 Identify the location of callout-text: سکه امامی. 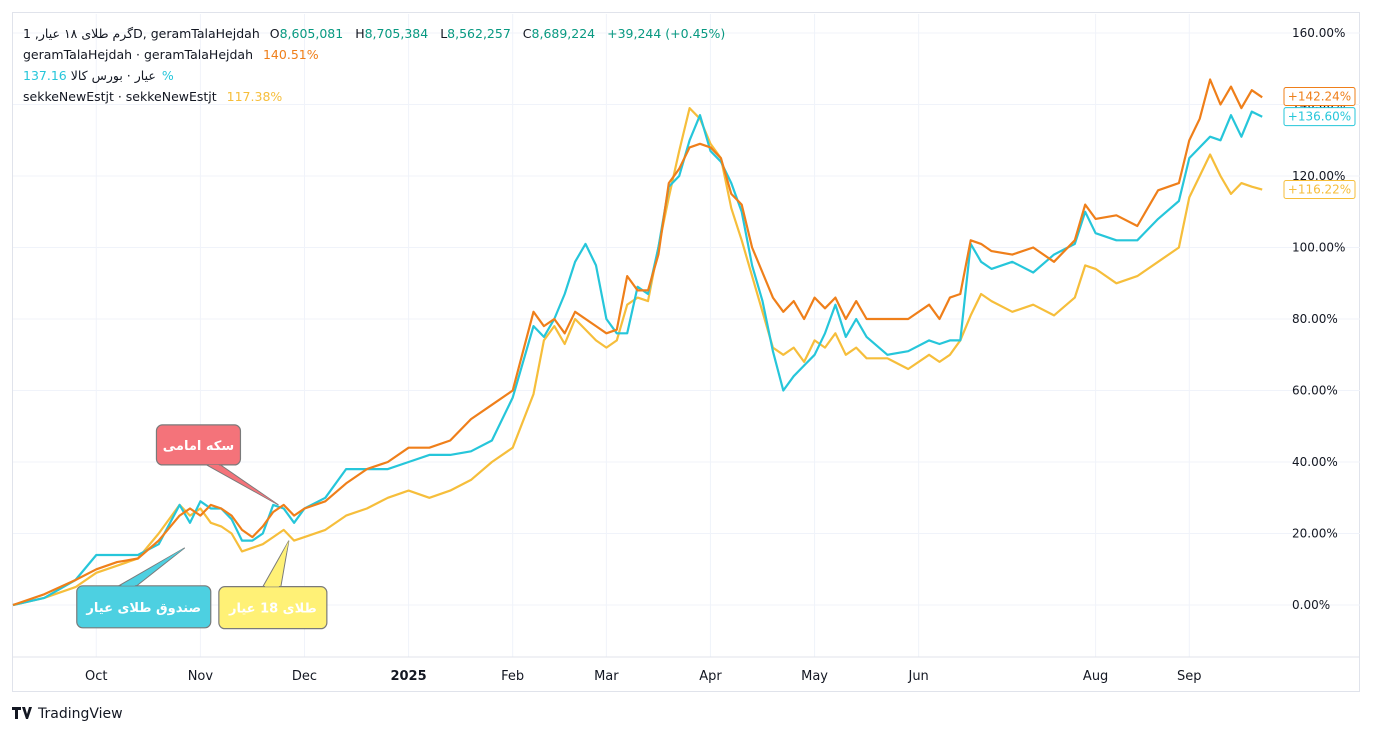
(198, 446).